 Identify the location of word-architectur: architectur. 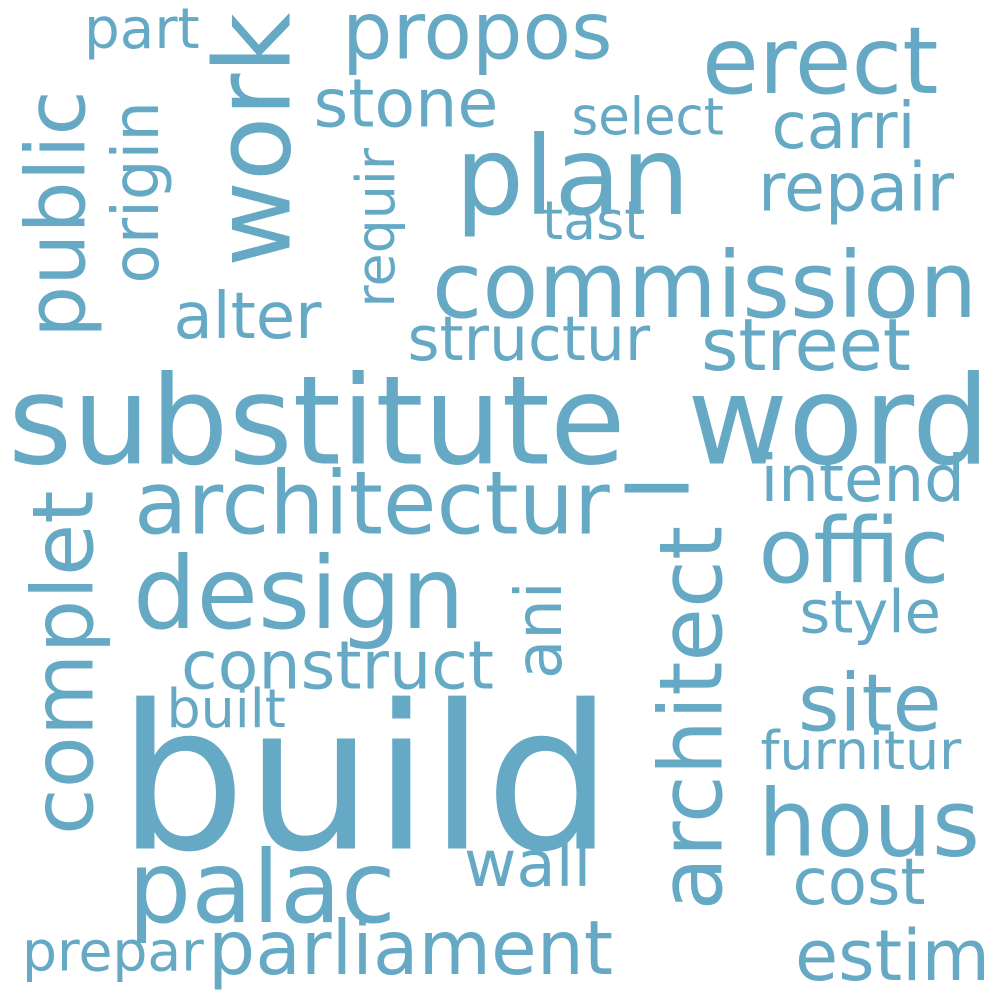
(372, 503).